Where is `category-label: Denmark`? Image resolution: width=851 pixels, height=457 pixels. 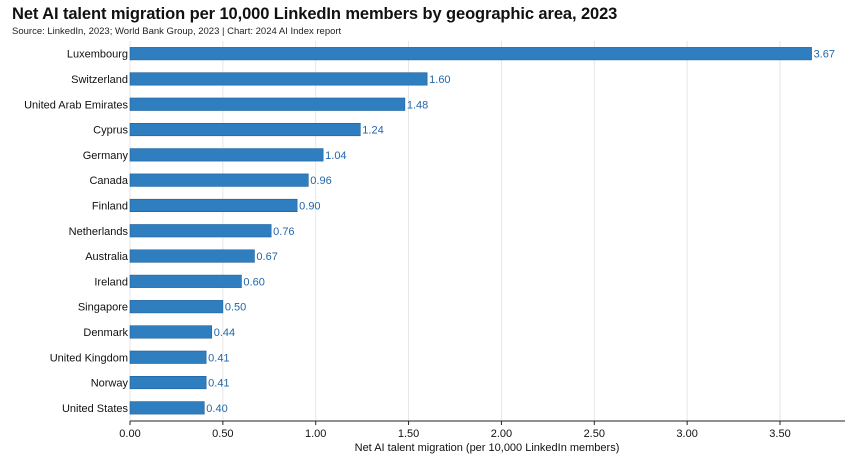
category-label: Denmark is located at coordinates (105, 333).